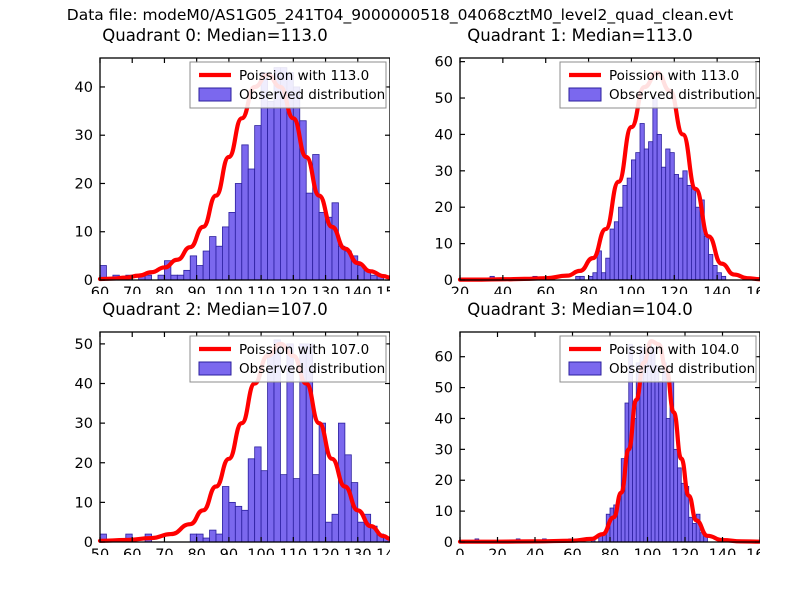  I want to click on legend-swatch-observed, so click(215, 368).